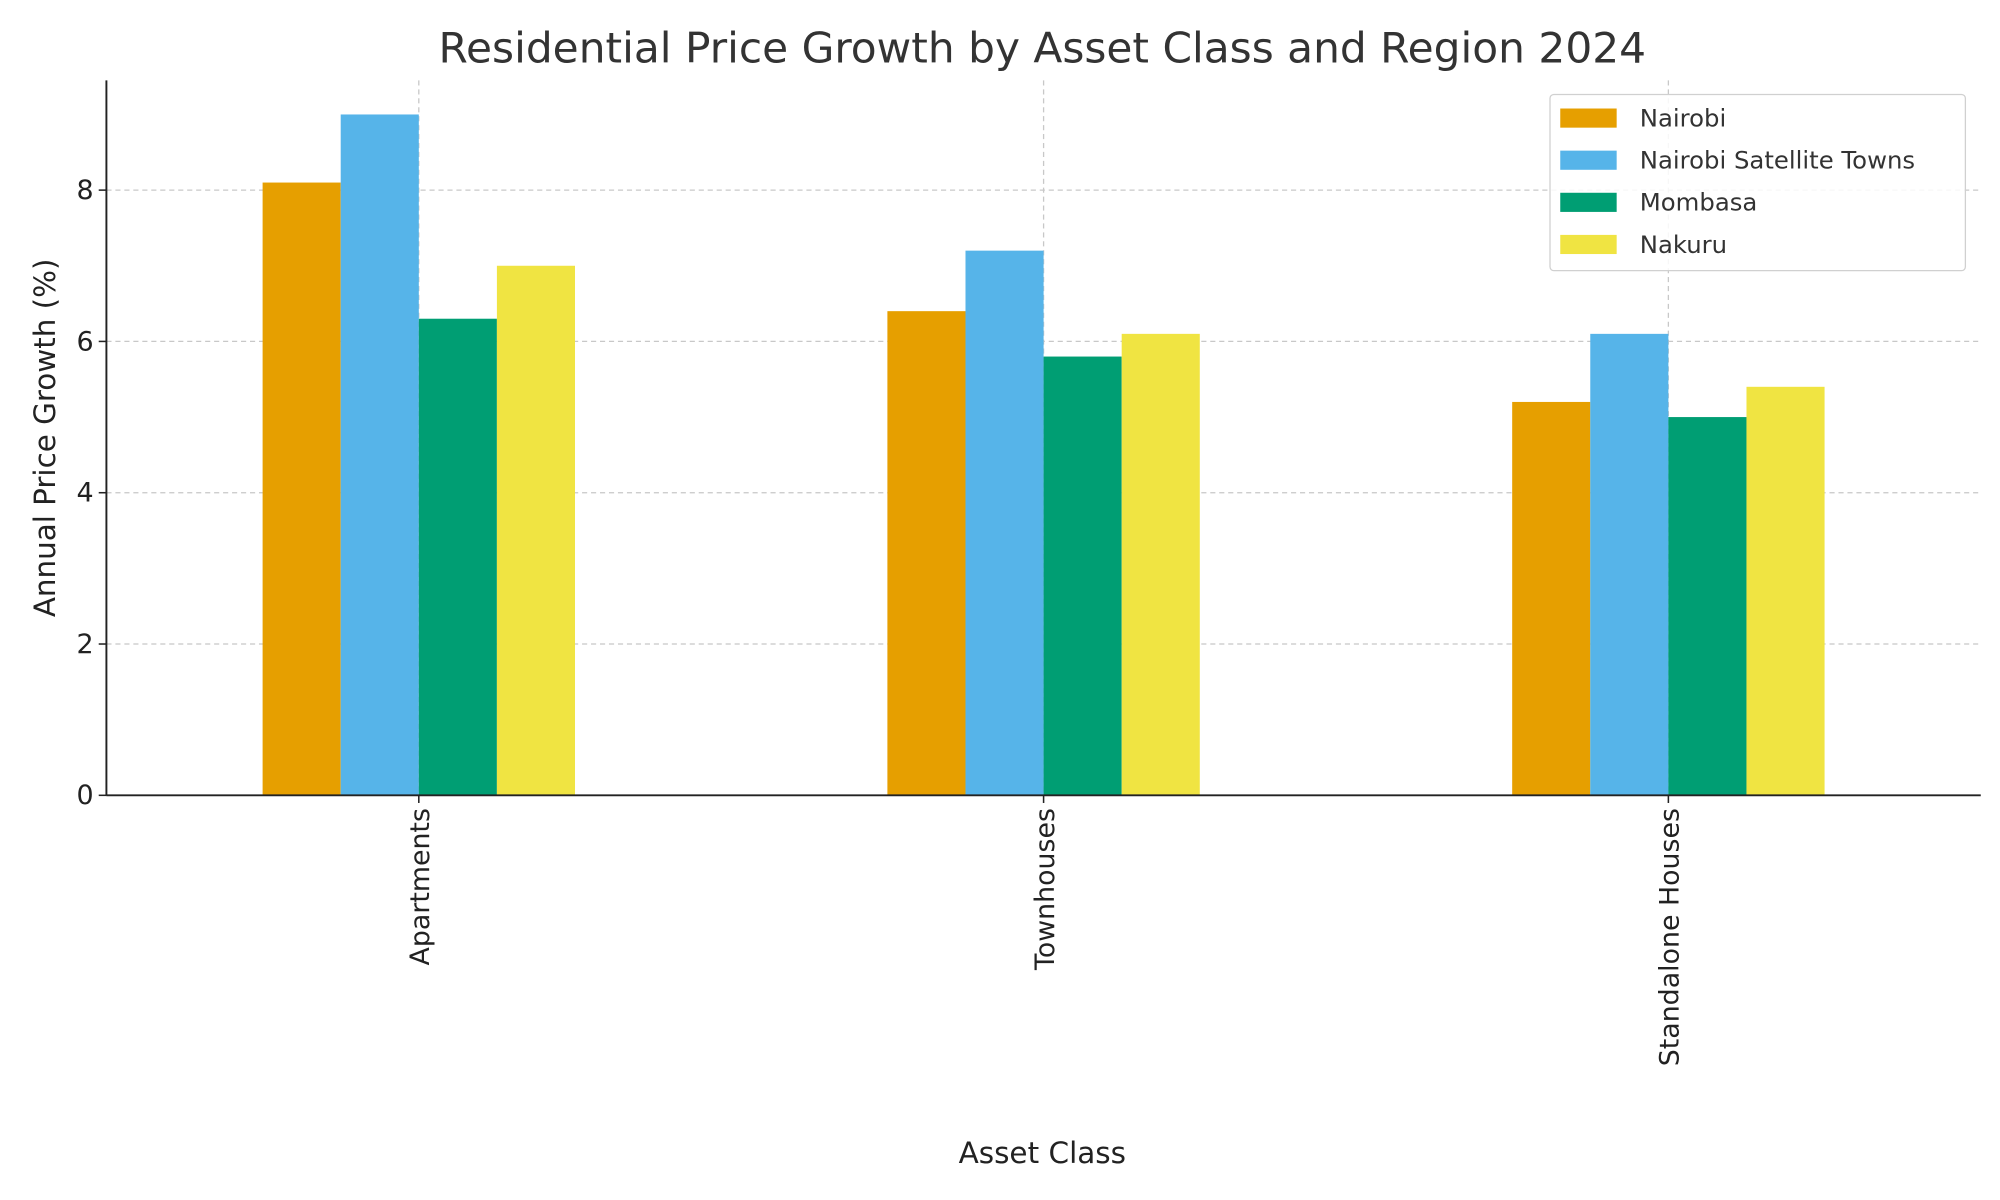  Describe the element at coordinates (1042, 1153) in the screenshot. I see `x-axis-label: Asset Class` at that location.